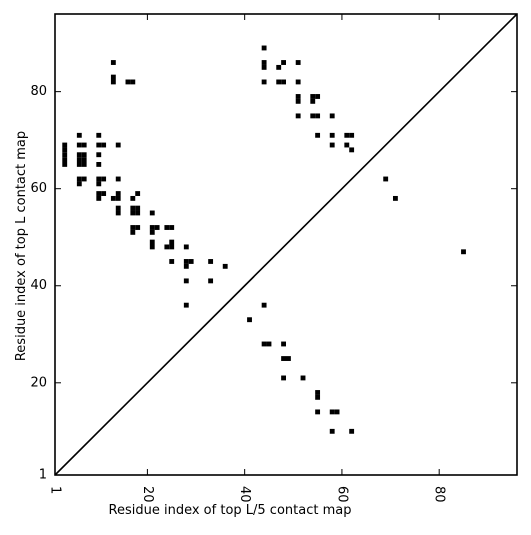  What do you see at coordinates (244, 494) in the screenshot?
I see `x-tick-label: 40` at bounding box center [244, 494].